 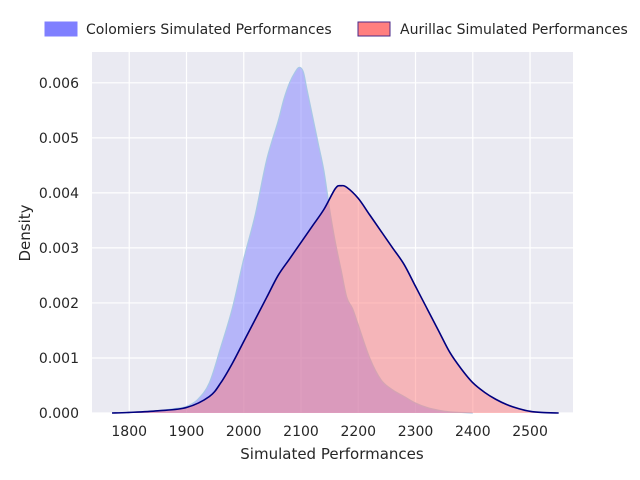 I want to click on y-tick-label: 0.004, so click(x=59, y=194).